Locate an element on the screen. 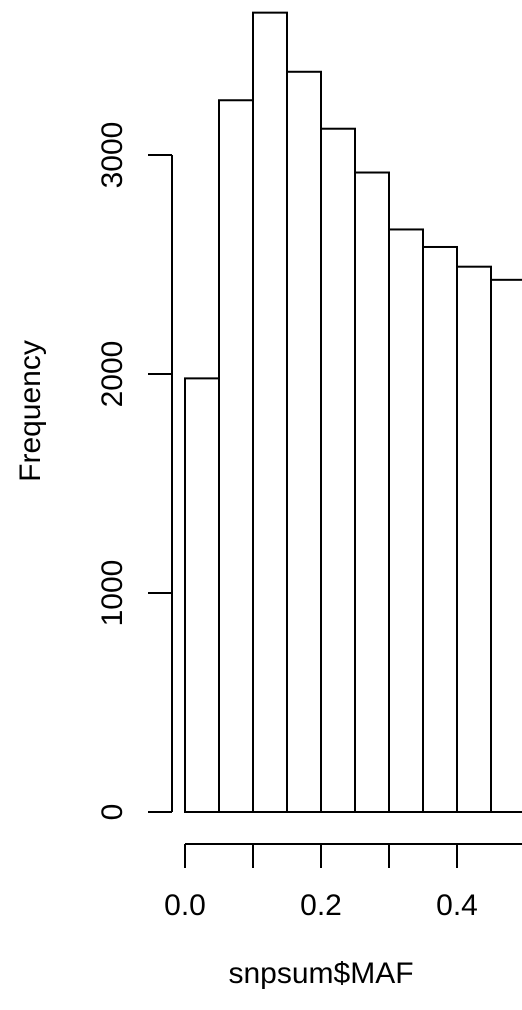 The height and width of the screenshot is (1010, 522). y-axis: 0 1000 2000 3000 is located at coordinates (134, 471).